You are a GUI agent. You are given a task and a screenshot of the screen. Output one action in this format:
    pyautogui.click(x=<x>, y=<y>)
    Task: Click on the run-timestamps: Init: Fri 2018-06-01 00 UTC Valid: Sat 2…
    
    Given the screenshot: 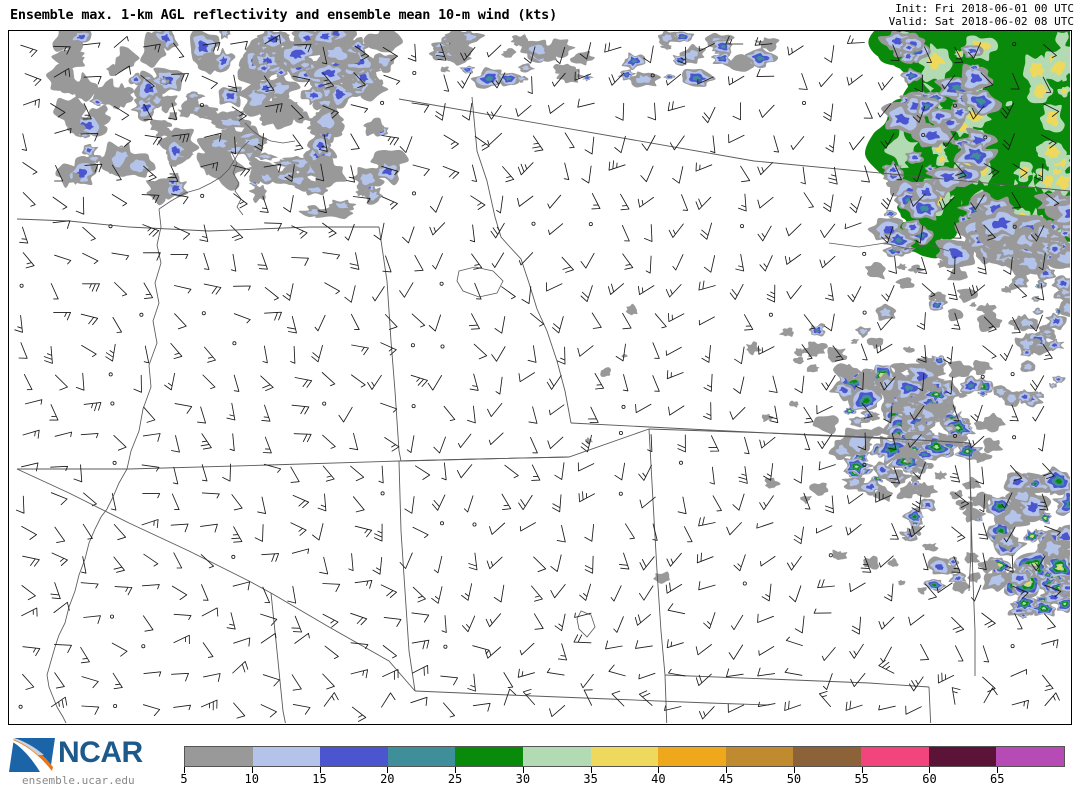 What is the action you would take?
    pyautogui.click(x=981, y=15)
    